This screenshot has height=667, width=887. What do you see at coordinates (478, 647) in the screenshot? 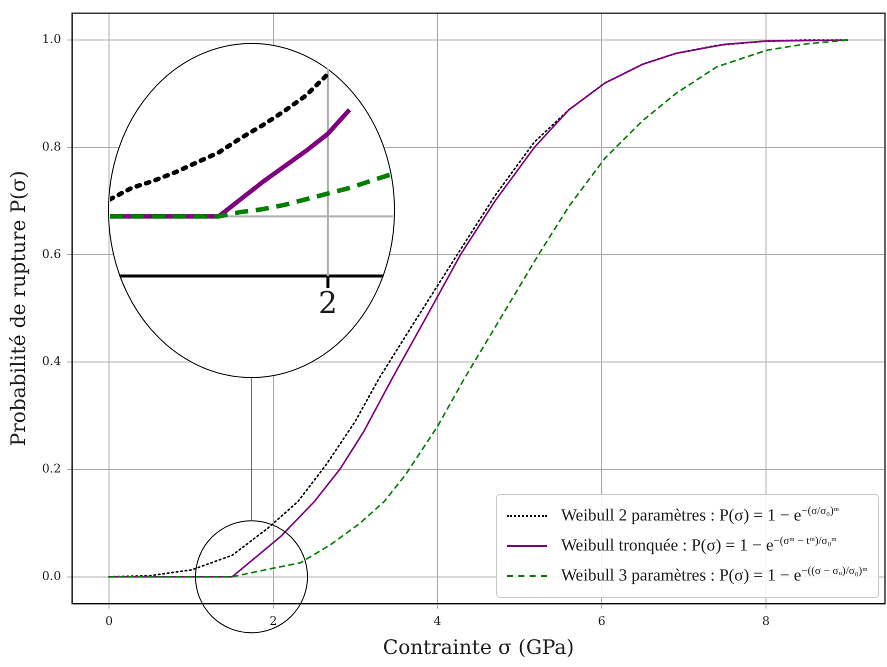
I see `x-axis-title: Contrainte σ (GPa)` at bounding box center [478, 647].